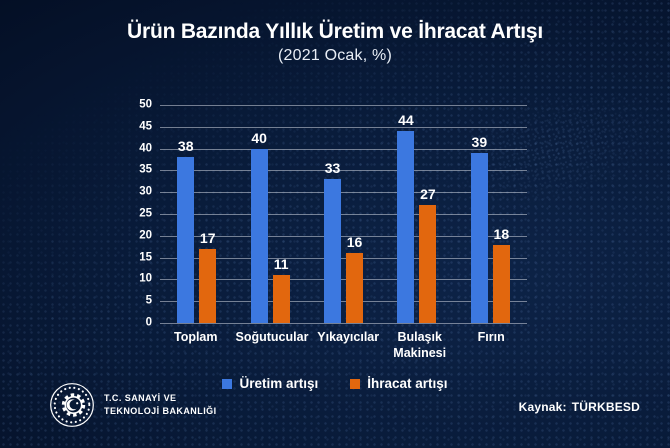 This screenshot has width=670, height=448. What do you see at coordinates (281, 299) in the screenshot?
I see `bar-i̇hracat-soğutucular` at bounding box center [281, 299].